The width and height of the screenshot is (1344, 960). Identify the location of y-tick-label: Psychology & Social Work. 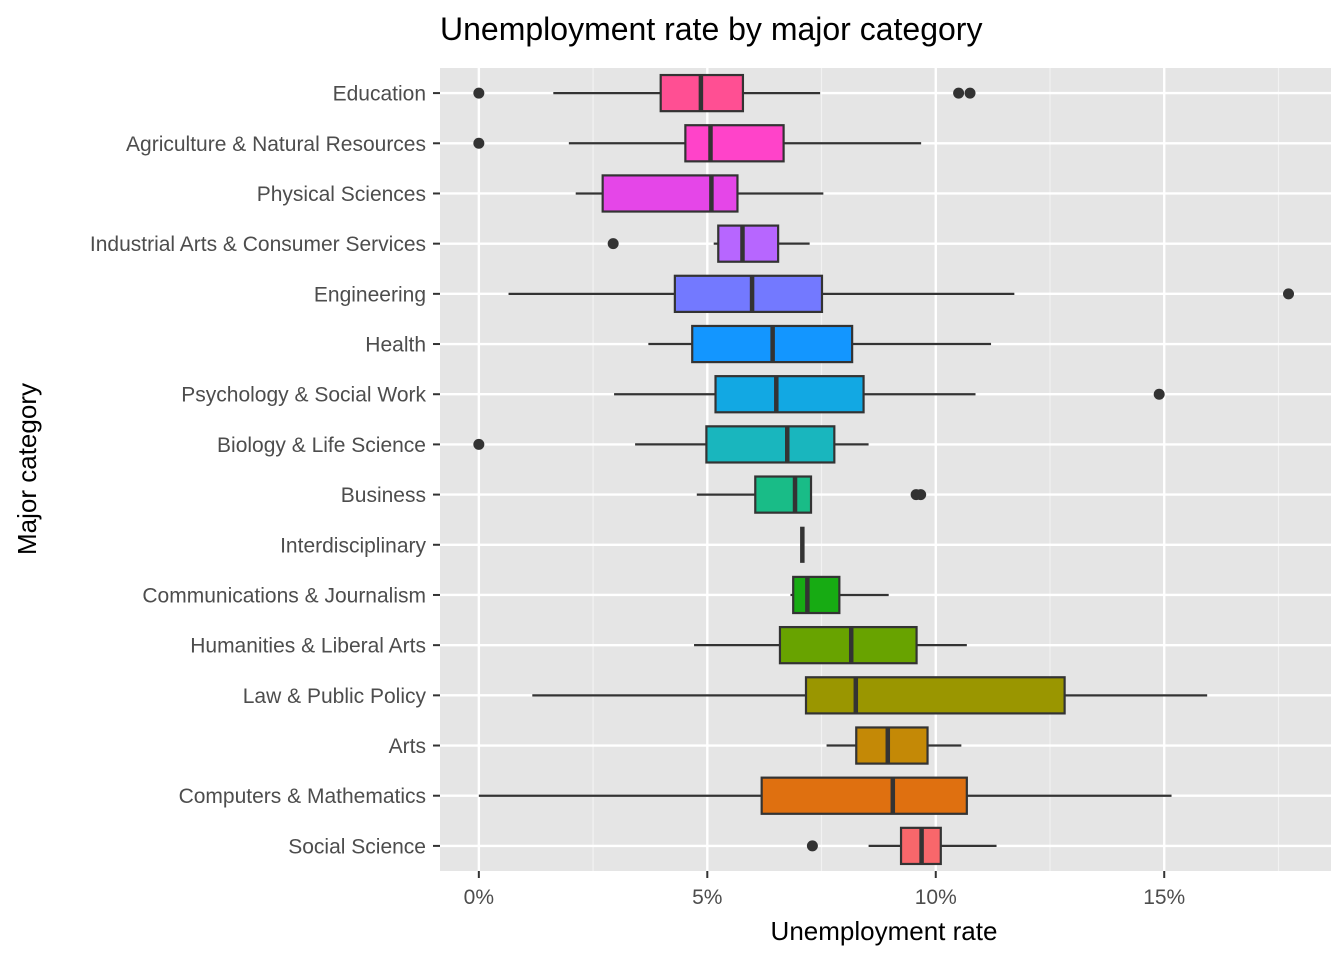
(303, 395).